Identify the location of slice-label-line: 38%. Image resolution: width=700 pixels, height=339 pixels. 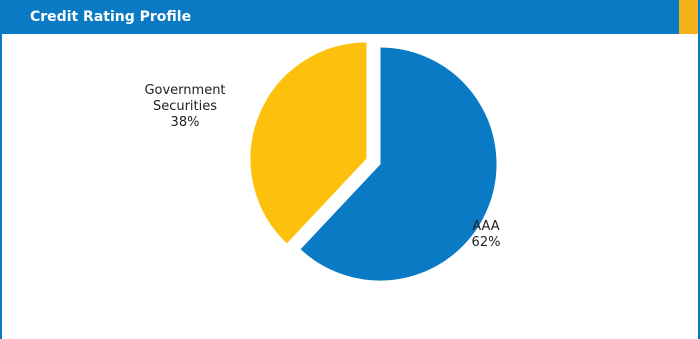
(185, 122).